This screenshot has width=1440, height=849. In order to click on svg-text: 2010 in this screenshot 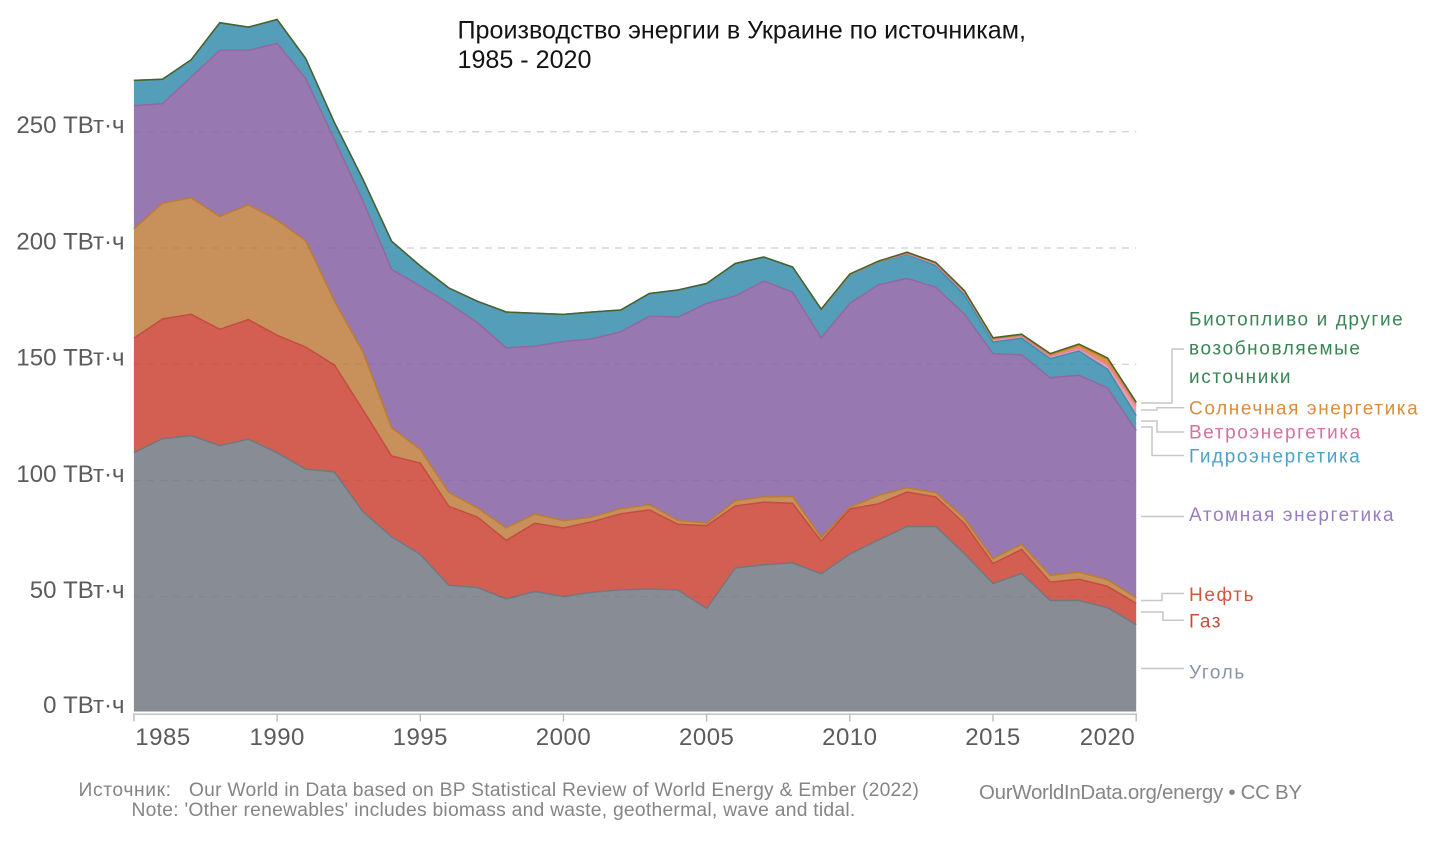, I will do `click(849, 737)`.